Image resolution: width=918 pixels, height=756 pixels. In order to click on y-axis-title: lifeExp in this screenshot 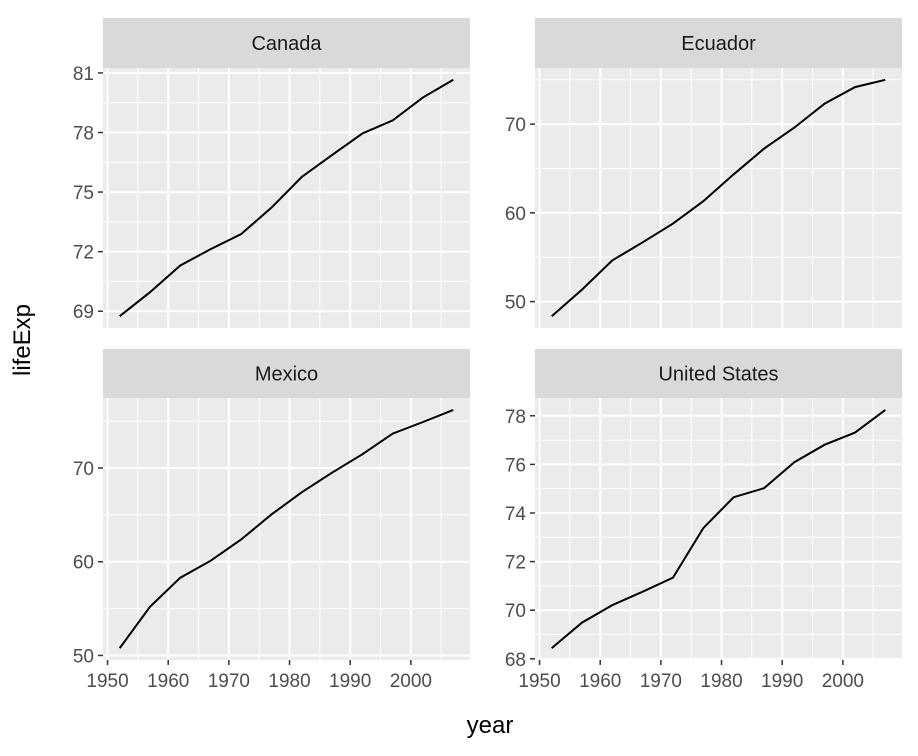, I will do `click(22, 340)`.